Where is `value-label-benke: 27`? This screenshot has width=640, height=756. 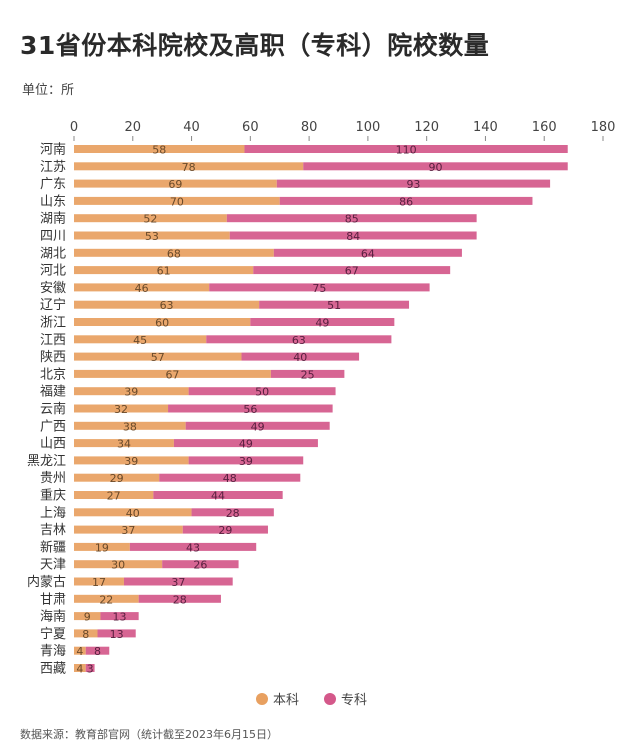
value-label-benke: 27 is located at coordinates (114, 496).